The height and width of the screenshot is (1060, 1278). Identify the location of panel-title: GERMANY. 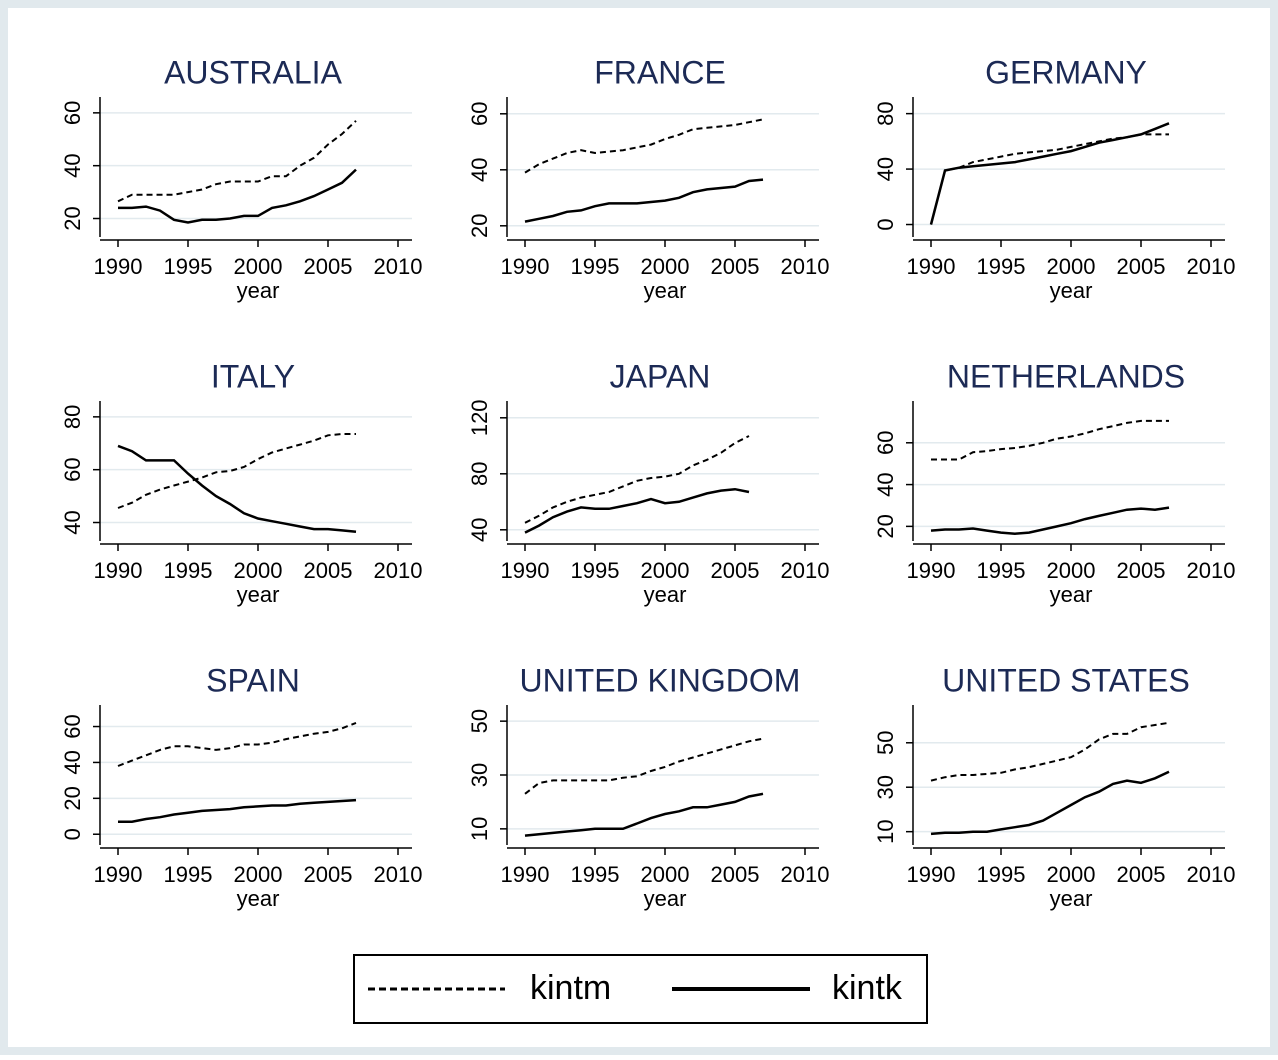
(1066, 72).